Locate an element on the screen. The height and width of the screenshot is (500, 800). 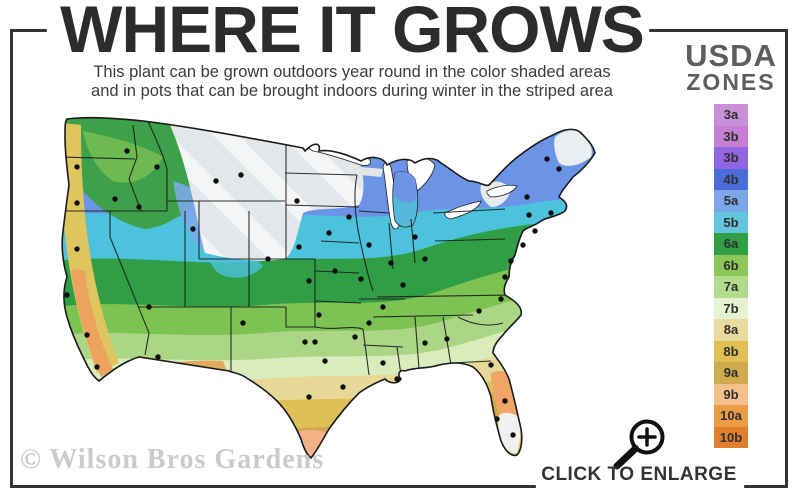
legend-zone-chip: 10b is located at coordinates (731, 437).